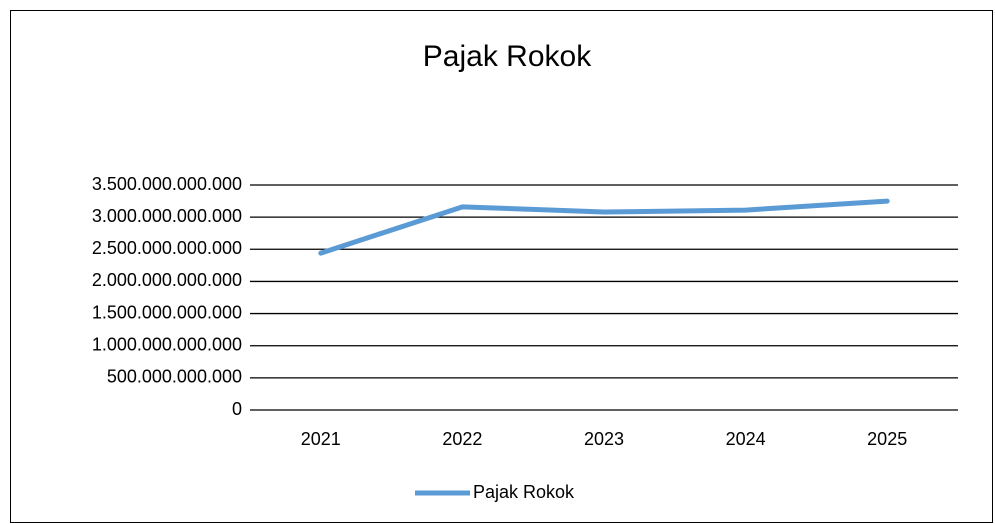 The width and height of the screenshot is (995, 524). What do you see at coordinates (887, 439) in the screenshot?
I see `x-tick-label: 2025` at bounding box center [887, 439].